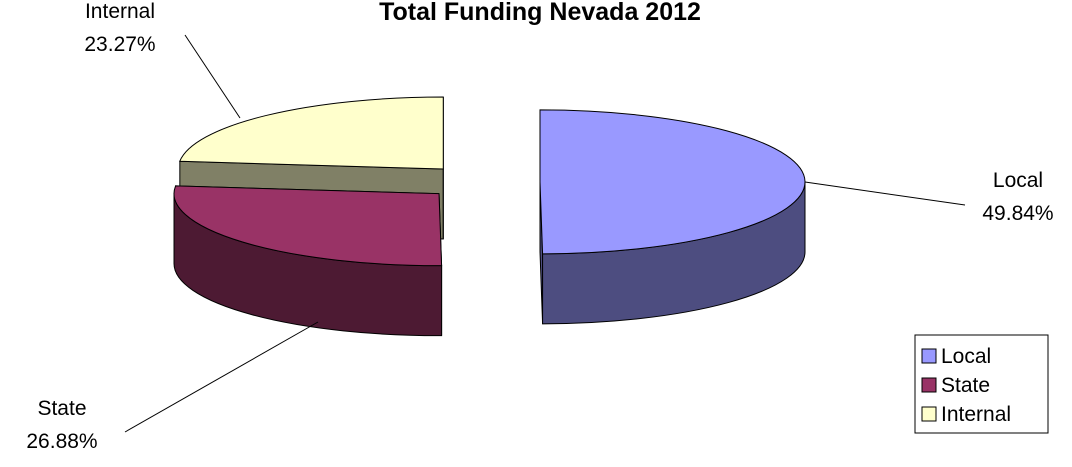 The image size is (1072, 467). What do you see at coordinates (119, 44) in the screenshot?
I see `data-label-value: 23.27%` at bounding box center [119, 44].